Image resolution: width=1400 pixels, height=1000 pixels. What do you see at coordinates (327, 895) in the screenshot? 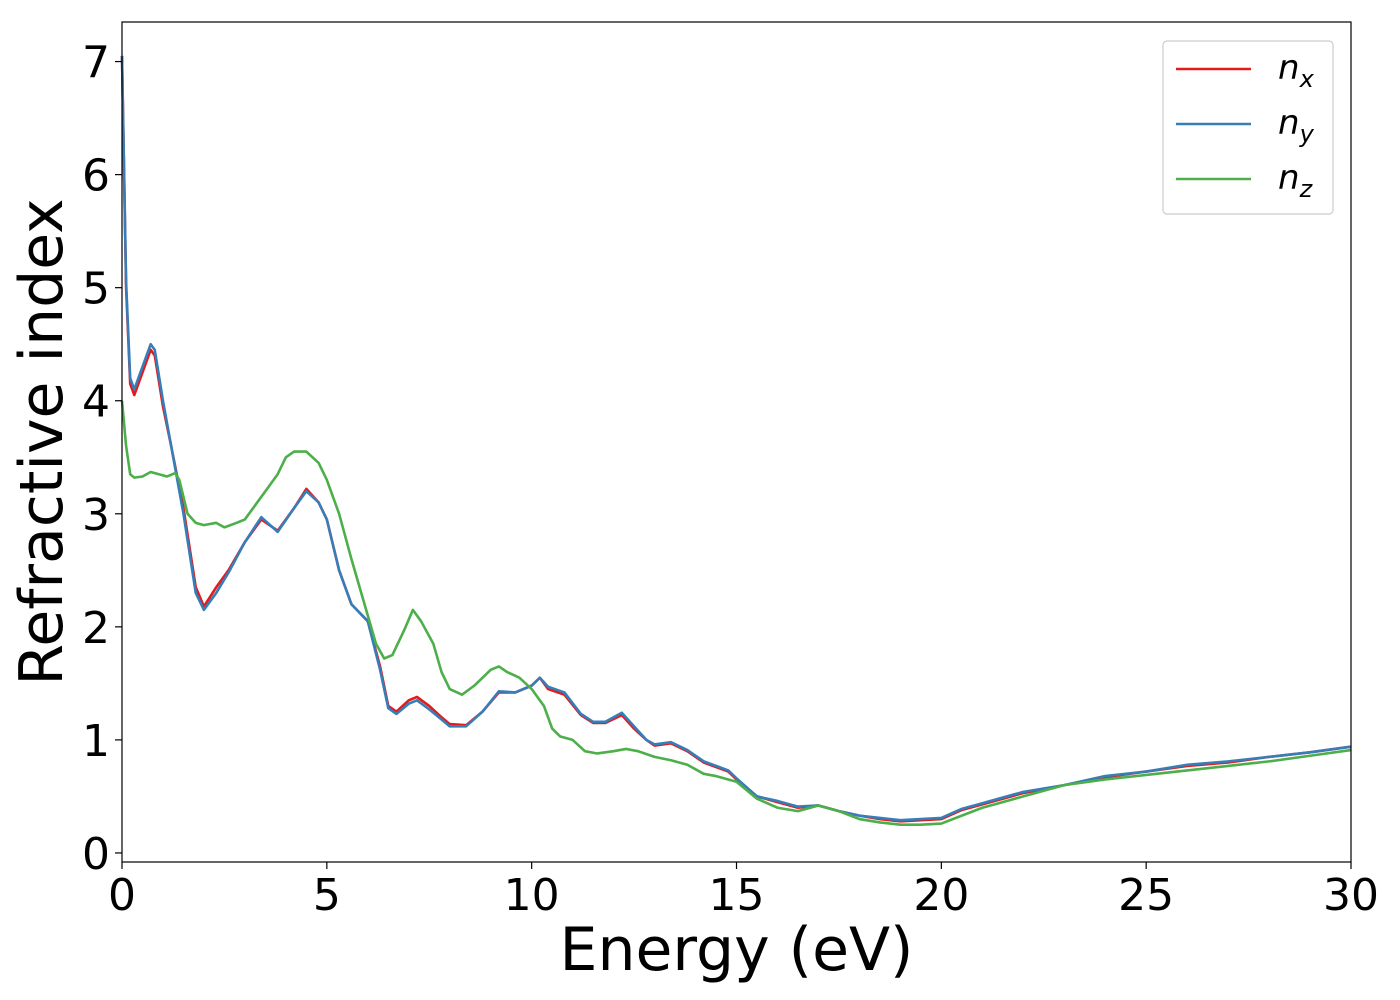
I see `x-tick-label: 5` at bounding box center [327, 895].